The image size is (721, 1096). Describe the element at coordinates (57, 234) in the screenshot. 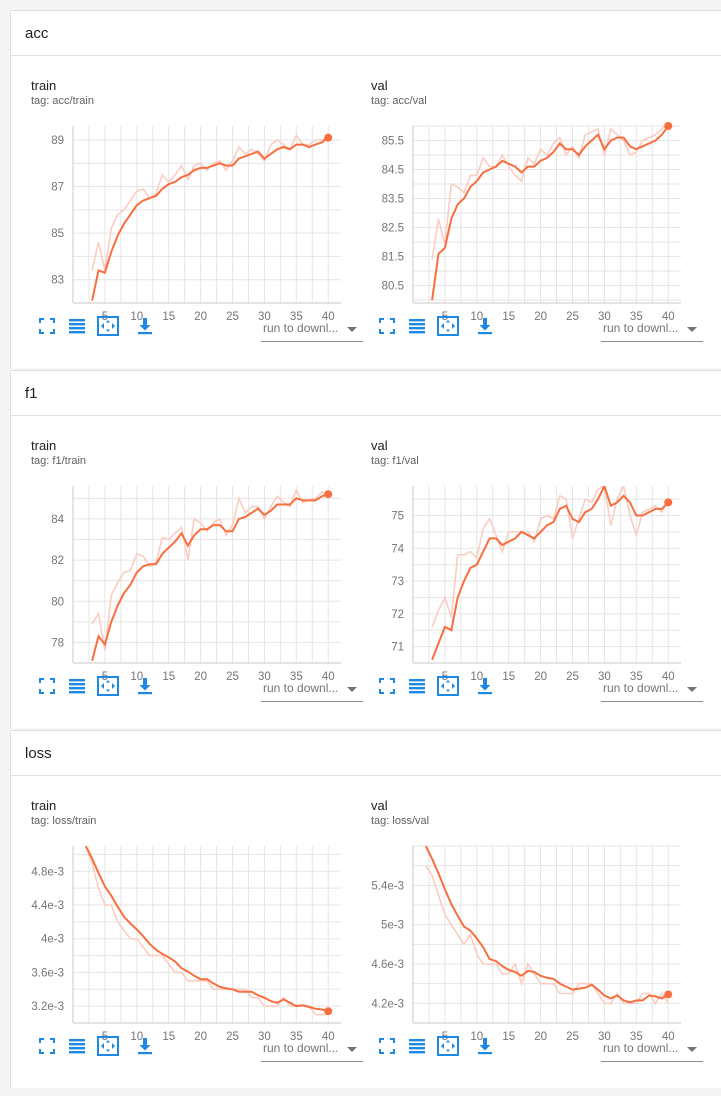

I see `y-tick-label: 85` at that location.